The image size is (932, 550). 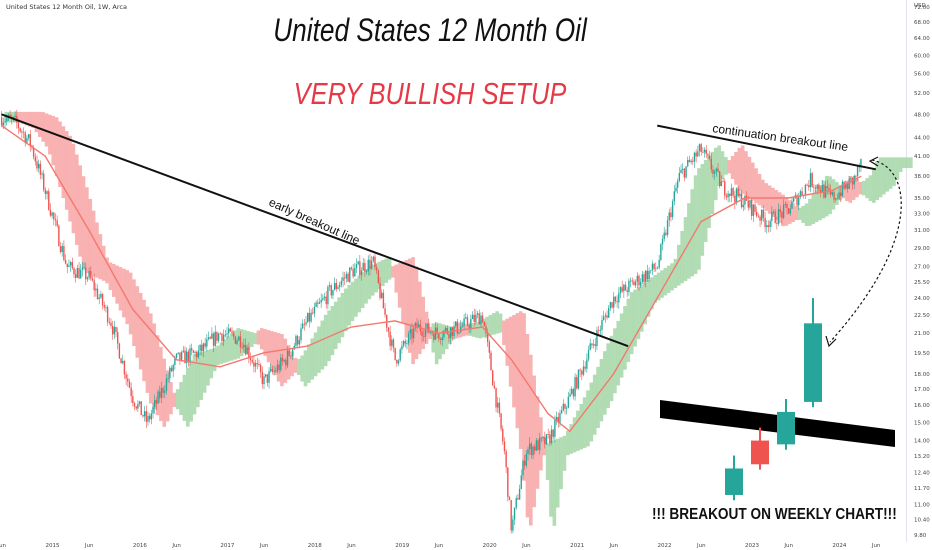 What do you see at coordinates (922, 94) in the screenshot?
I see `y-tick-label: 52.00` at bounding box center [922, 94].